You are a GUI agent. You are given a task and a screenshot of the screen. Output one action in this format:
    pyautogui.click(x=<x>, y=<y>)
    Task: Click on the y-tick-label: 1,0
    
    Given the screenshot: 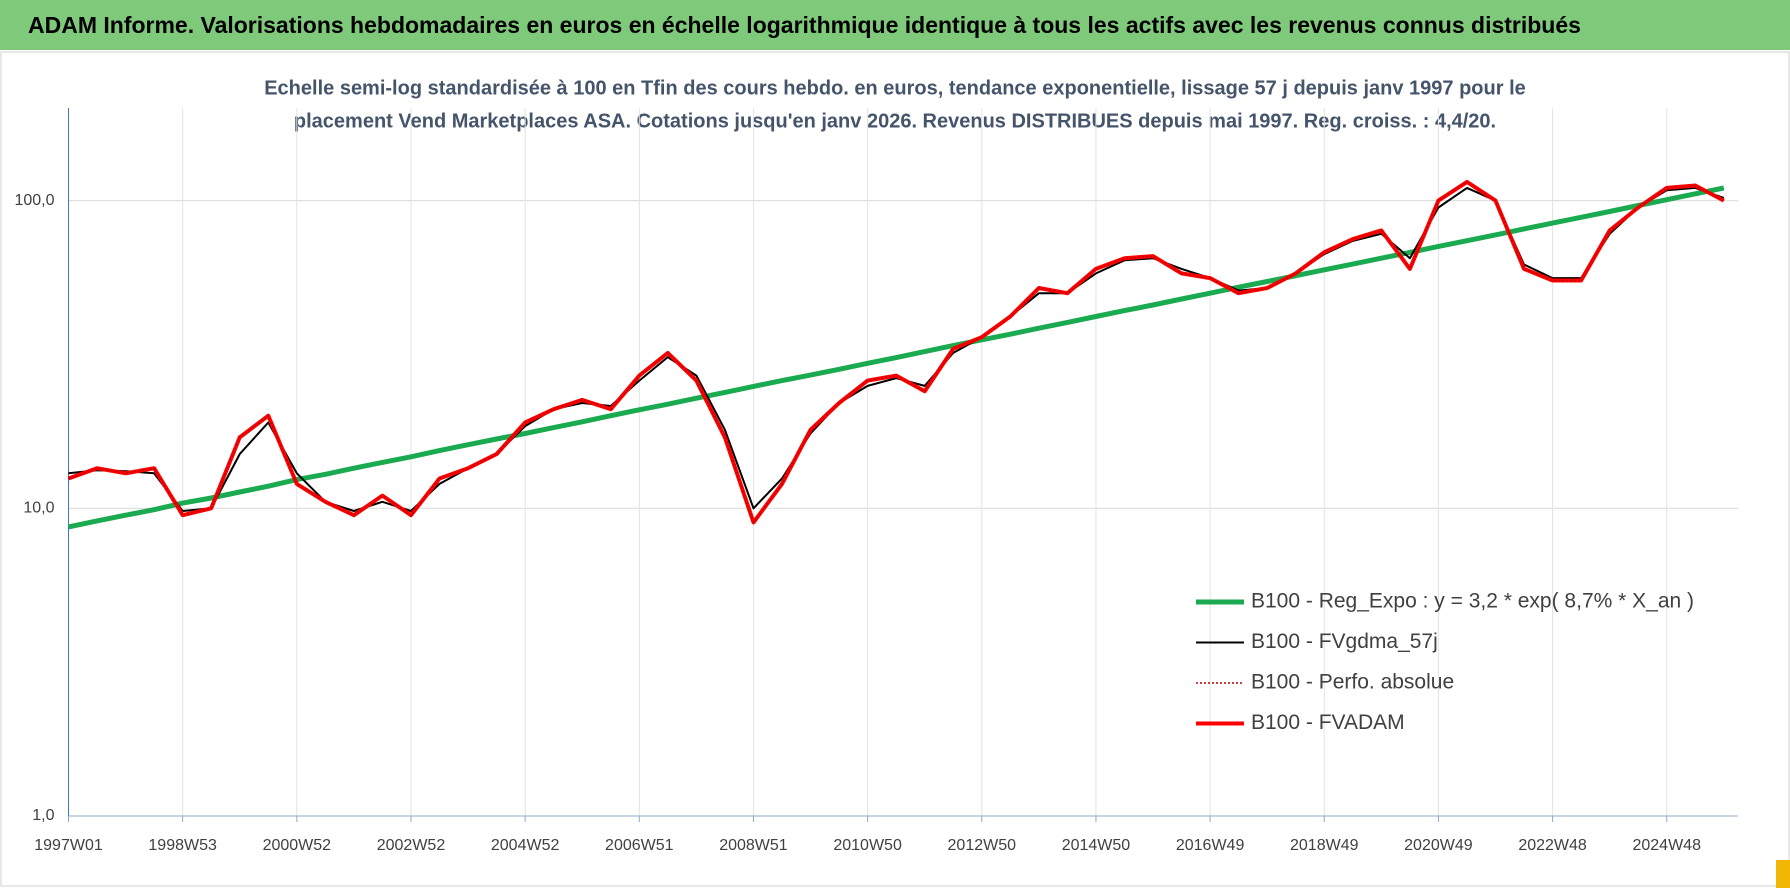 What is the action you would take?
    pyautogui.click(x=43, y=815)
    